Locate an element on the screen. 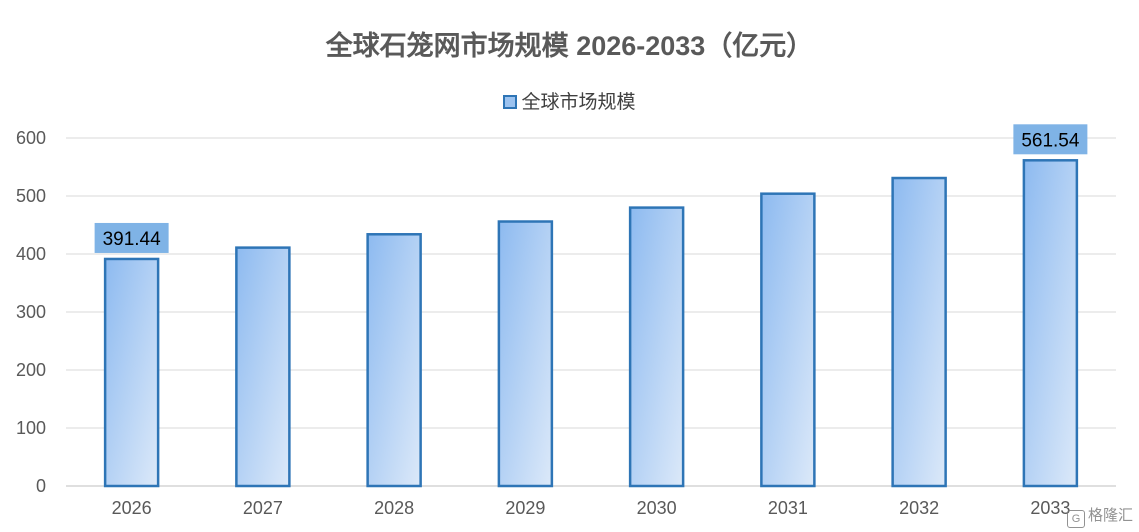  bar-2030 is located at coordinates (656, 347).